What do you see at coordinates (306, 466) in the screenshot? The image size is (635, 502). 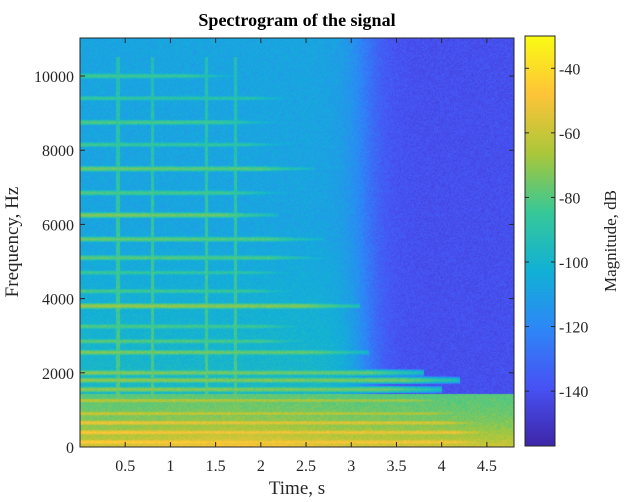 I see `x-tick-label: 2.5` at bounding box center [306, 466].